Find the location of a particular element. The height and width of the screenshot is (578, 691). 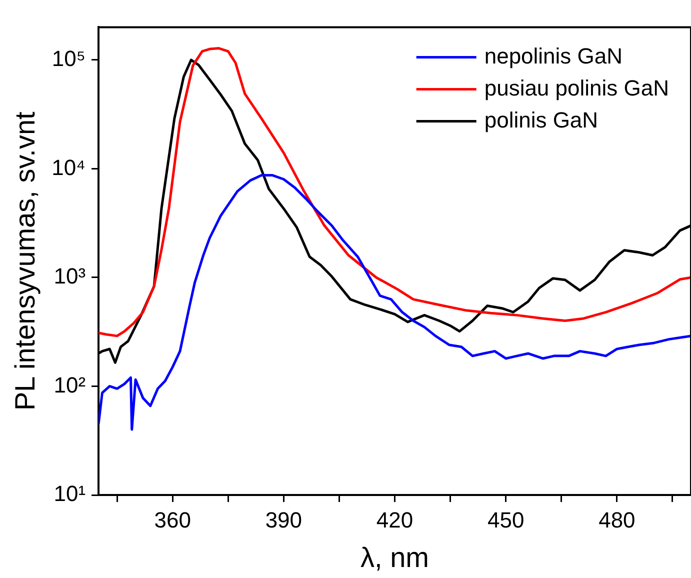

x-tick-label: 450 is located at coordinates (505, 519).